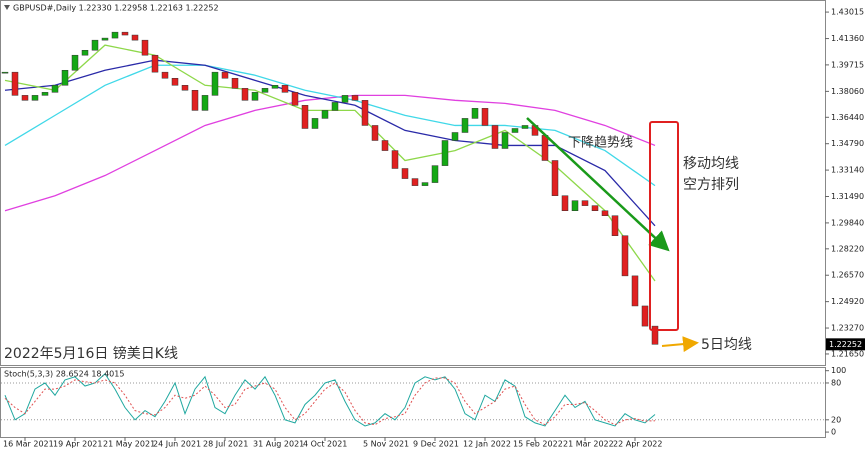  Describe the element at coordinates (838, 370) in the screenshot. I see `y-tick-label: 100` at that location.